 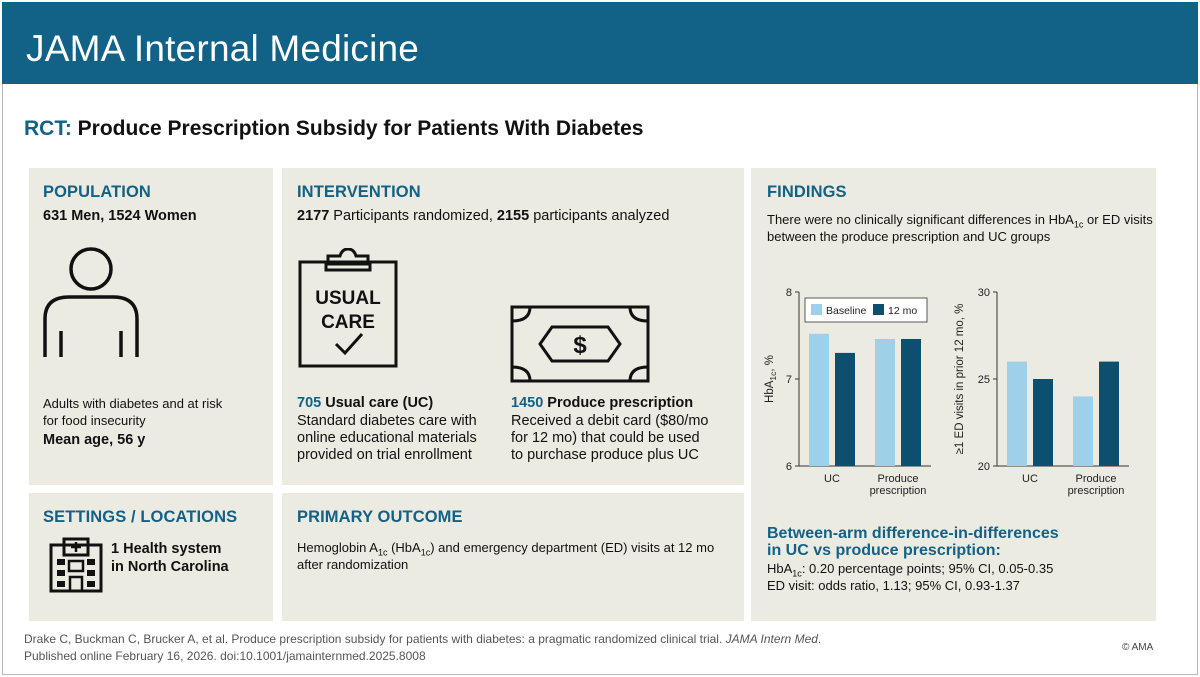 What do you see at coordinates (309, 403) in the screenshot?
I see `usual-care-count: 705` at bounding box center [309, 403].